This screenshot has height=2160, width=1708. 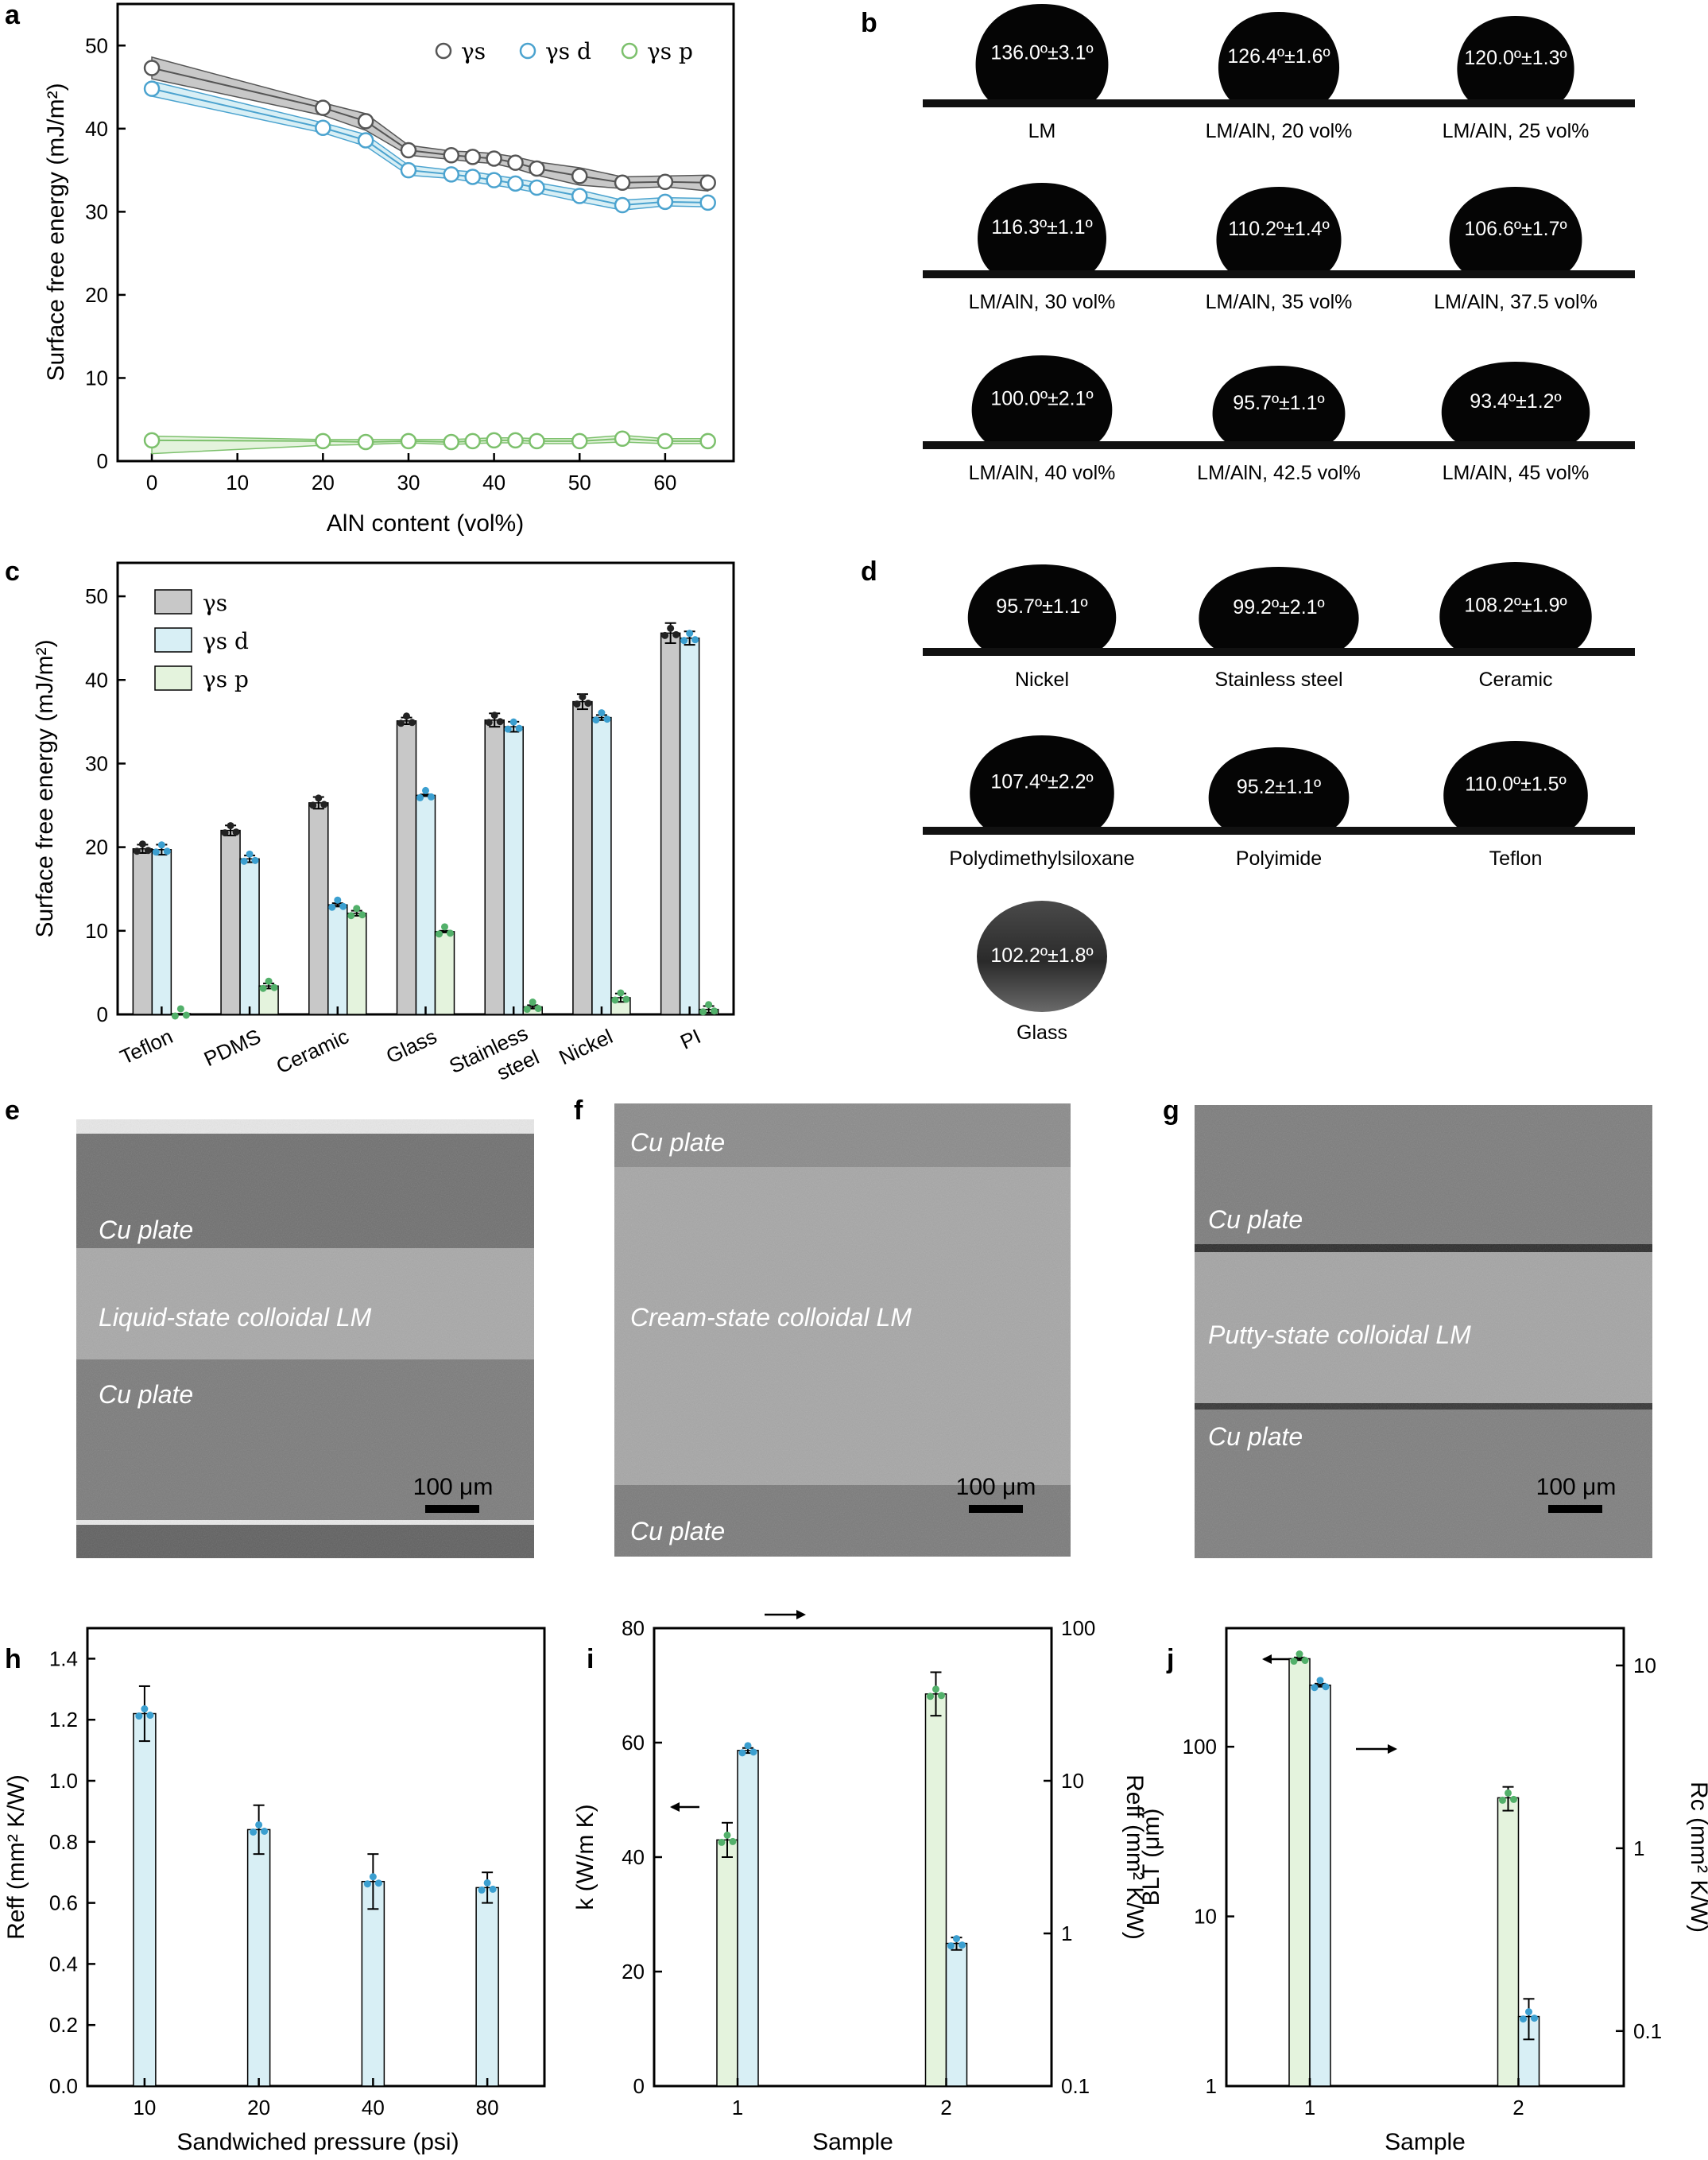 What do you see at coordinates (629, 51) in the screenshot?
I see `legend-a-gsp-marker` at bounding box center [629, 51].